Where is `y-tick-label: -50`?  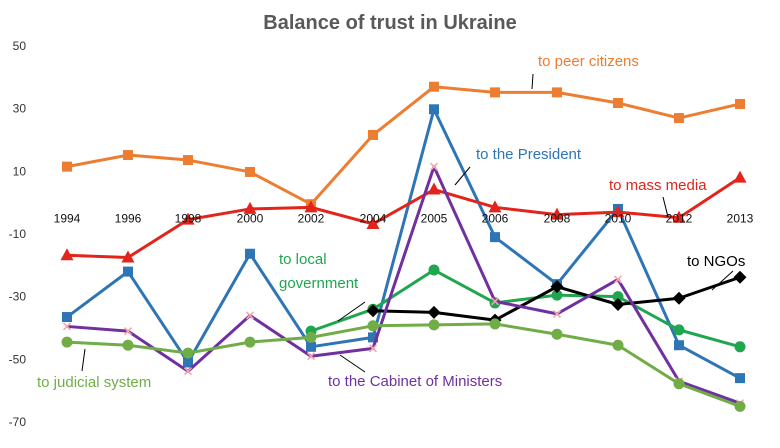 y-tick-label: -50 is located at coordinates (18, 359).